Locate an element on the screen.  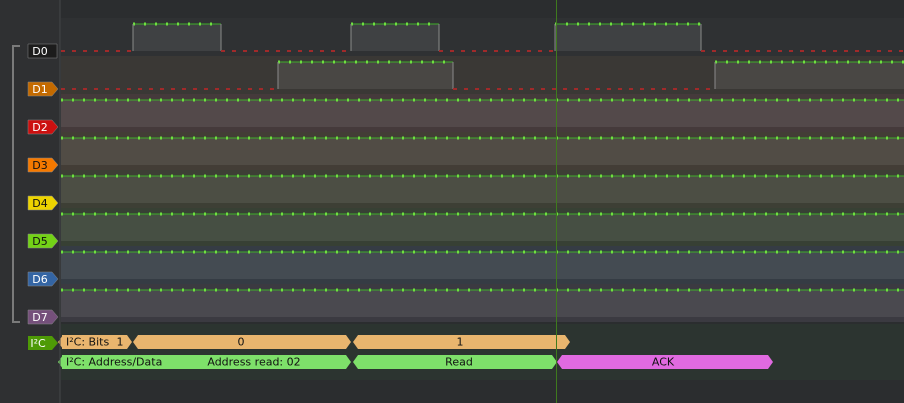
channel-label: D0 is located at coordinates (39, 51).